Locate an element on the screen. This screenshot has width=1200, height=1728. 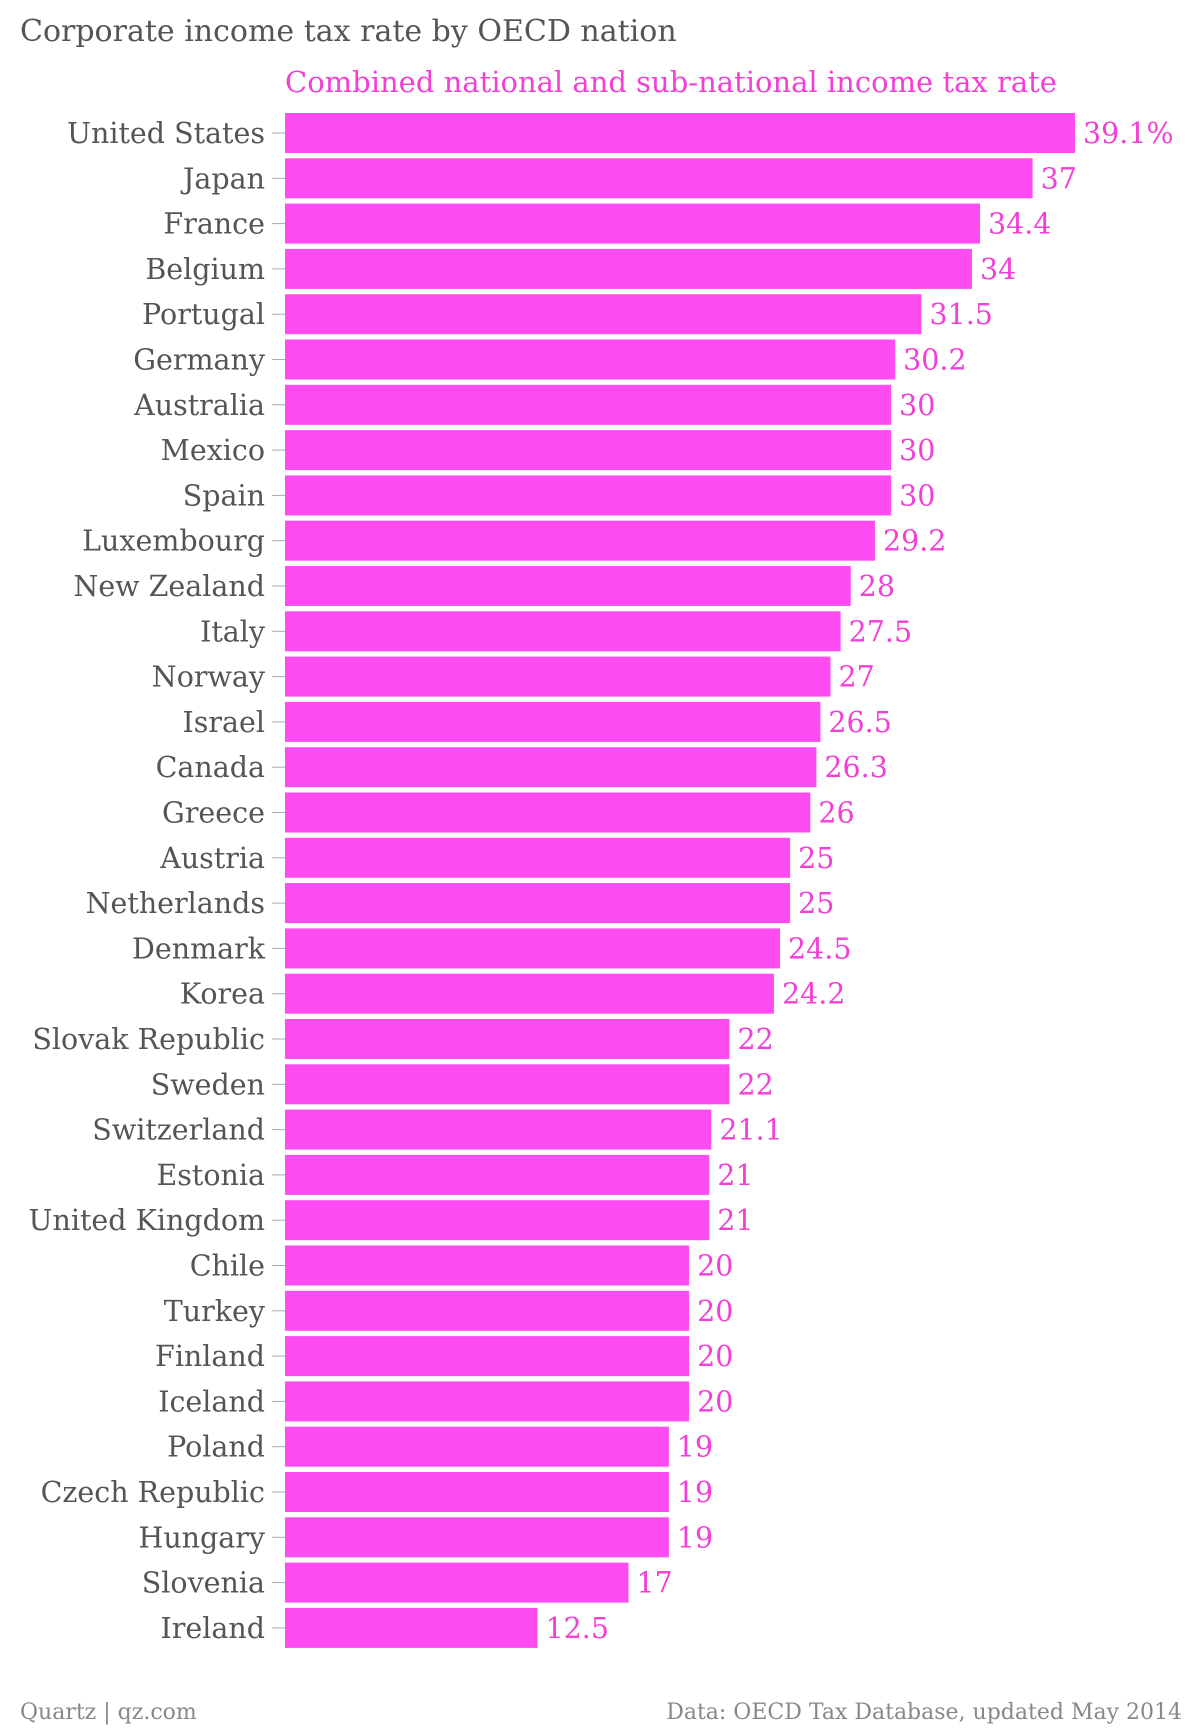
category-label: Denmark is located at coordinates (199, 948).